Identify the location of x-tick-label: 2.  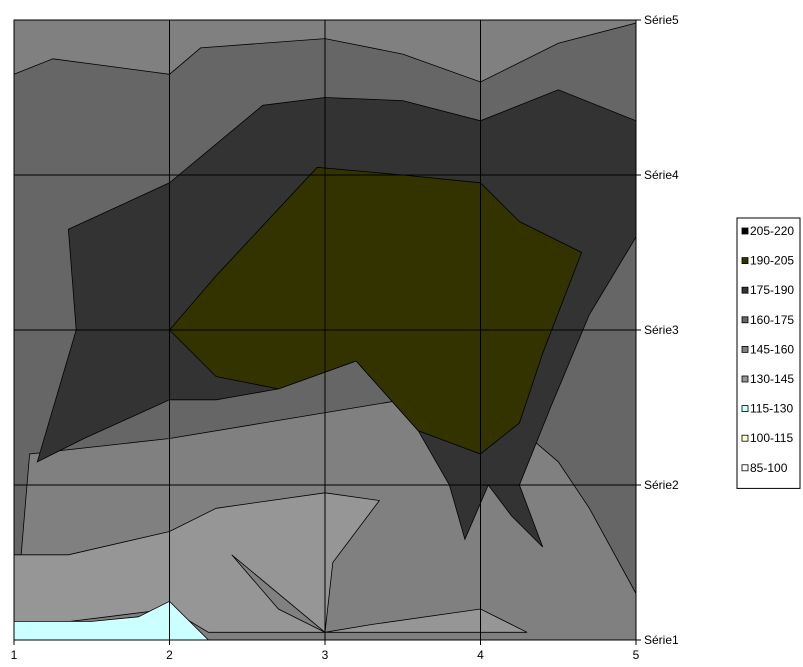
(169, 655).